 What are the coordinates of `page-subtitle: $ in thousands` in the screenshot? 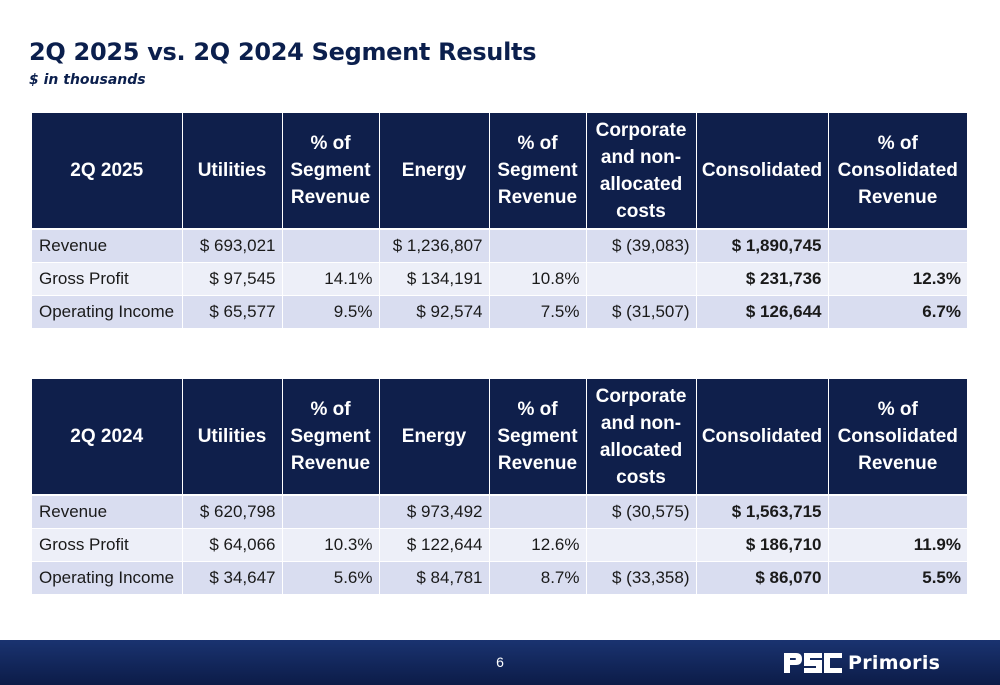 It's located at (87, 80).